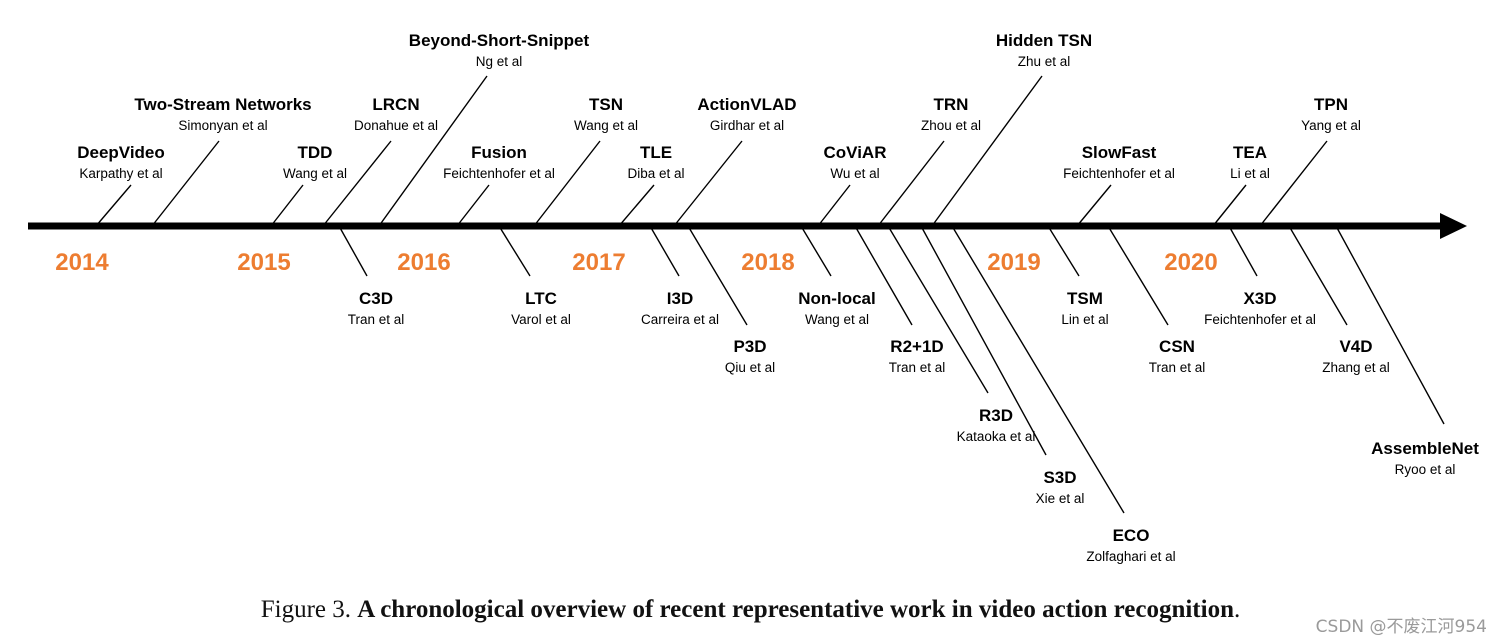  Describe the element at coordinates (1063, 251) in the screenshot. I see `connector-tsm` at that location.